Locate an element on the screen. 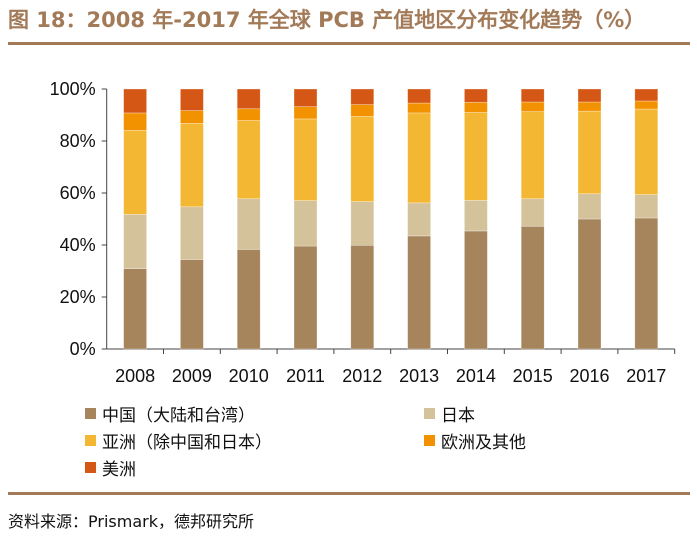 This screenshot has height=538, width=697. legend-item-asia: 亚洲（除中国和日本） is located at coordinates (178, 440).